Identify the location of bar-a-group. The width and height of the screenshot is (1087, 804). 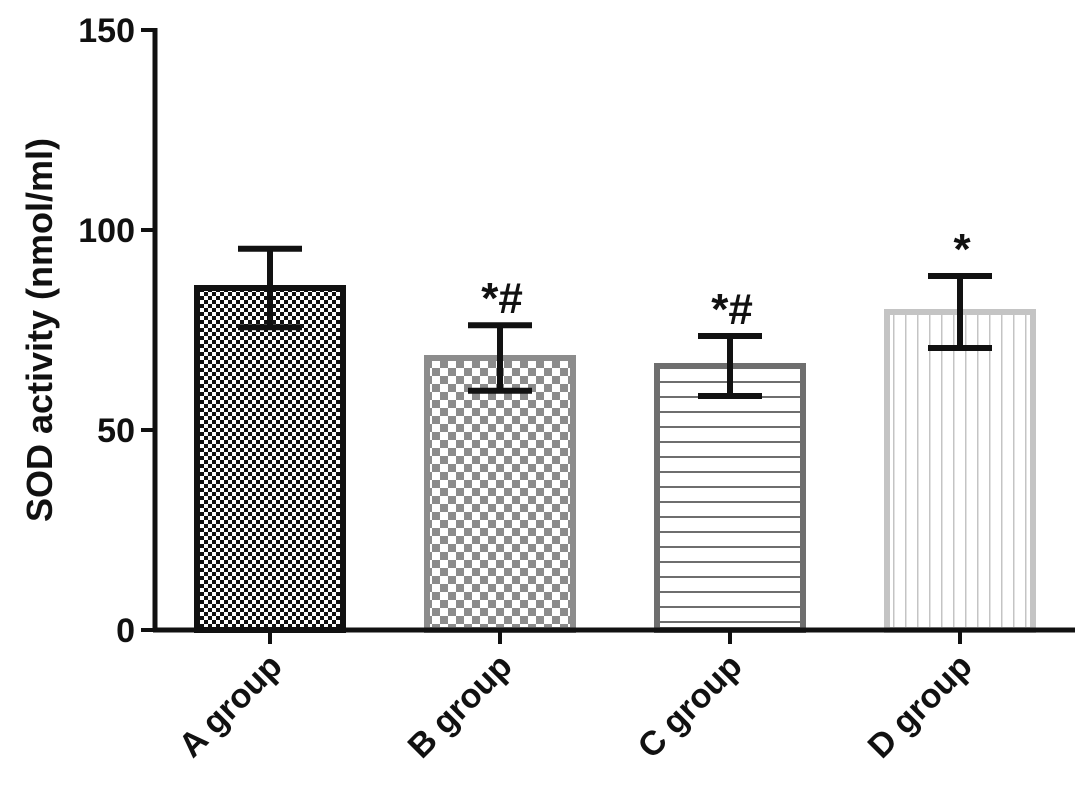
(270, 459).